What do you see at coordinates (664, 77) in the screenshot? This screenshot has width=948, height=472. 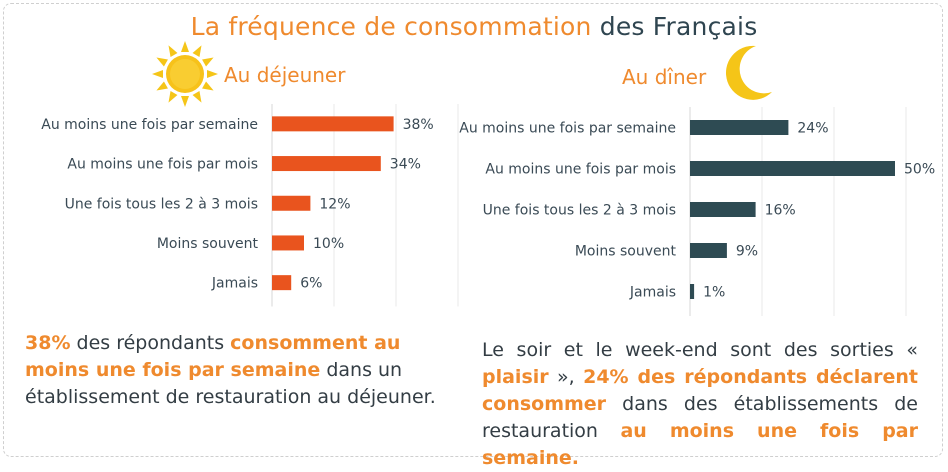 I see `dinner-section-title: Au dîner` at bounding box center [664, 77].